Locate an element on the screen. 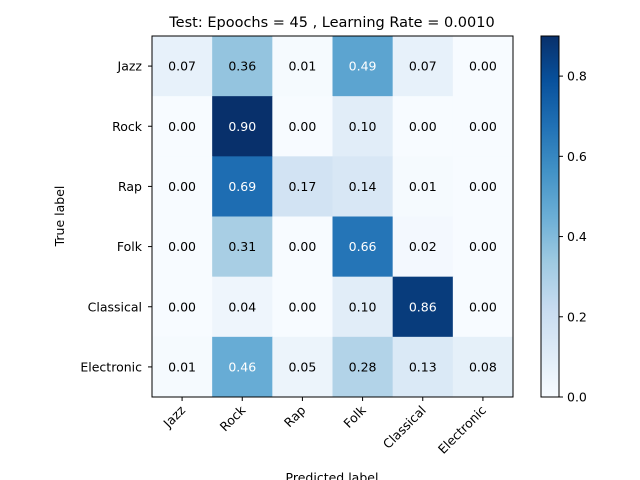 The height and width of the screenshot is (480, 640). cell-value-label: 0.05 is located at coordinates (302, 366).